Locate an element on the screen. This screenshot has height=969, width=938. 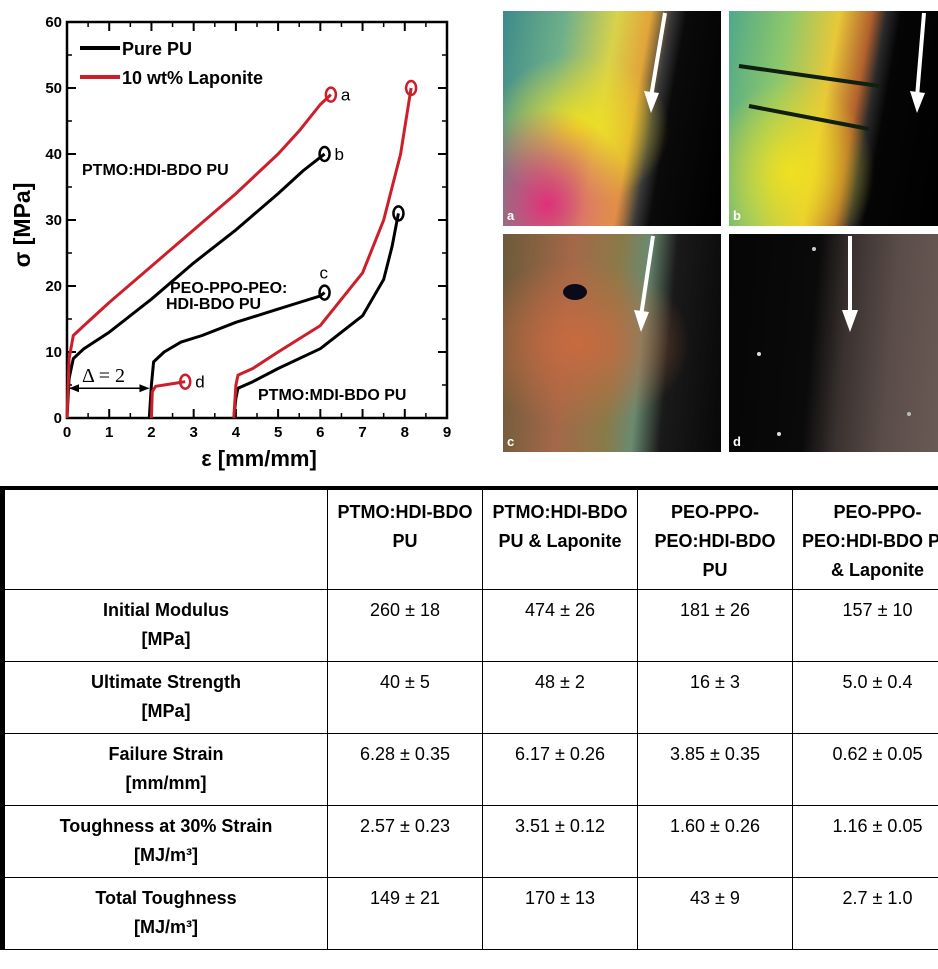
curve-label-b: b is located at coordinates (339, 154).